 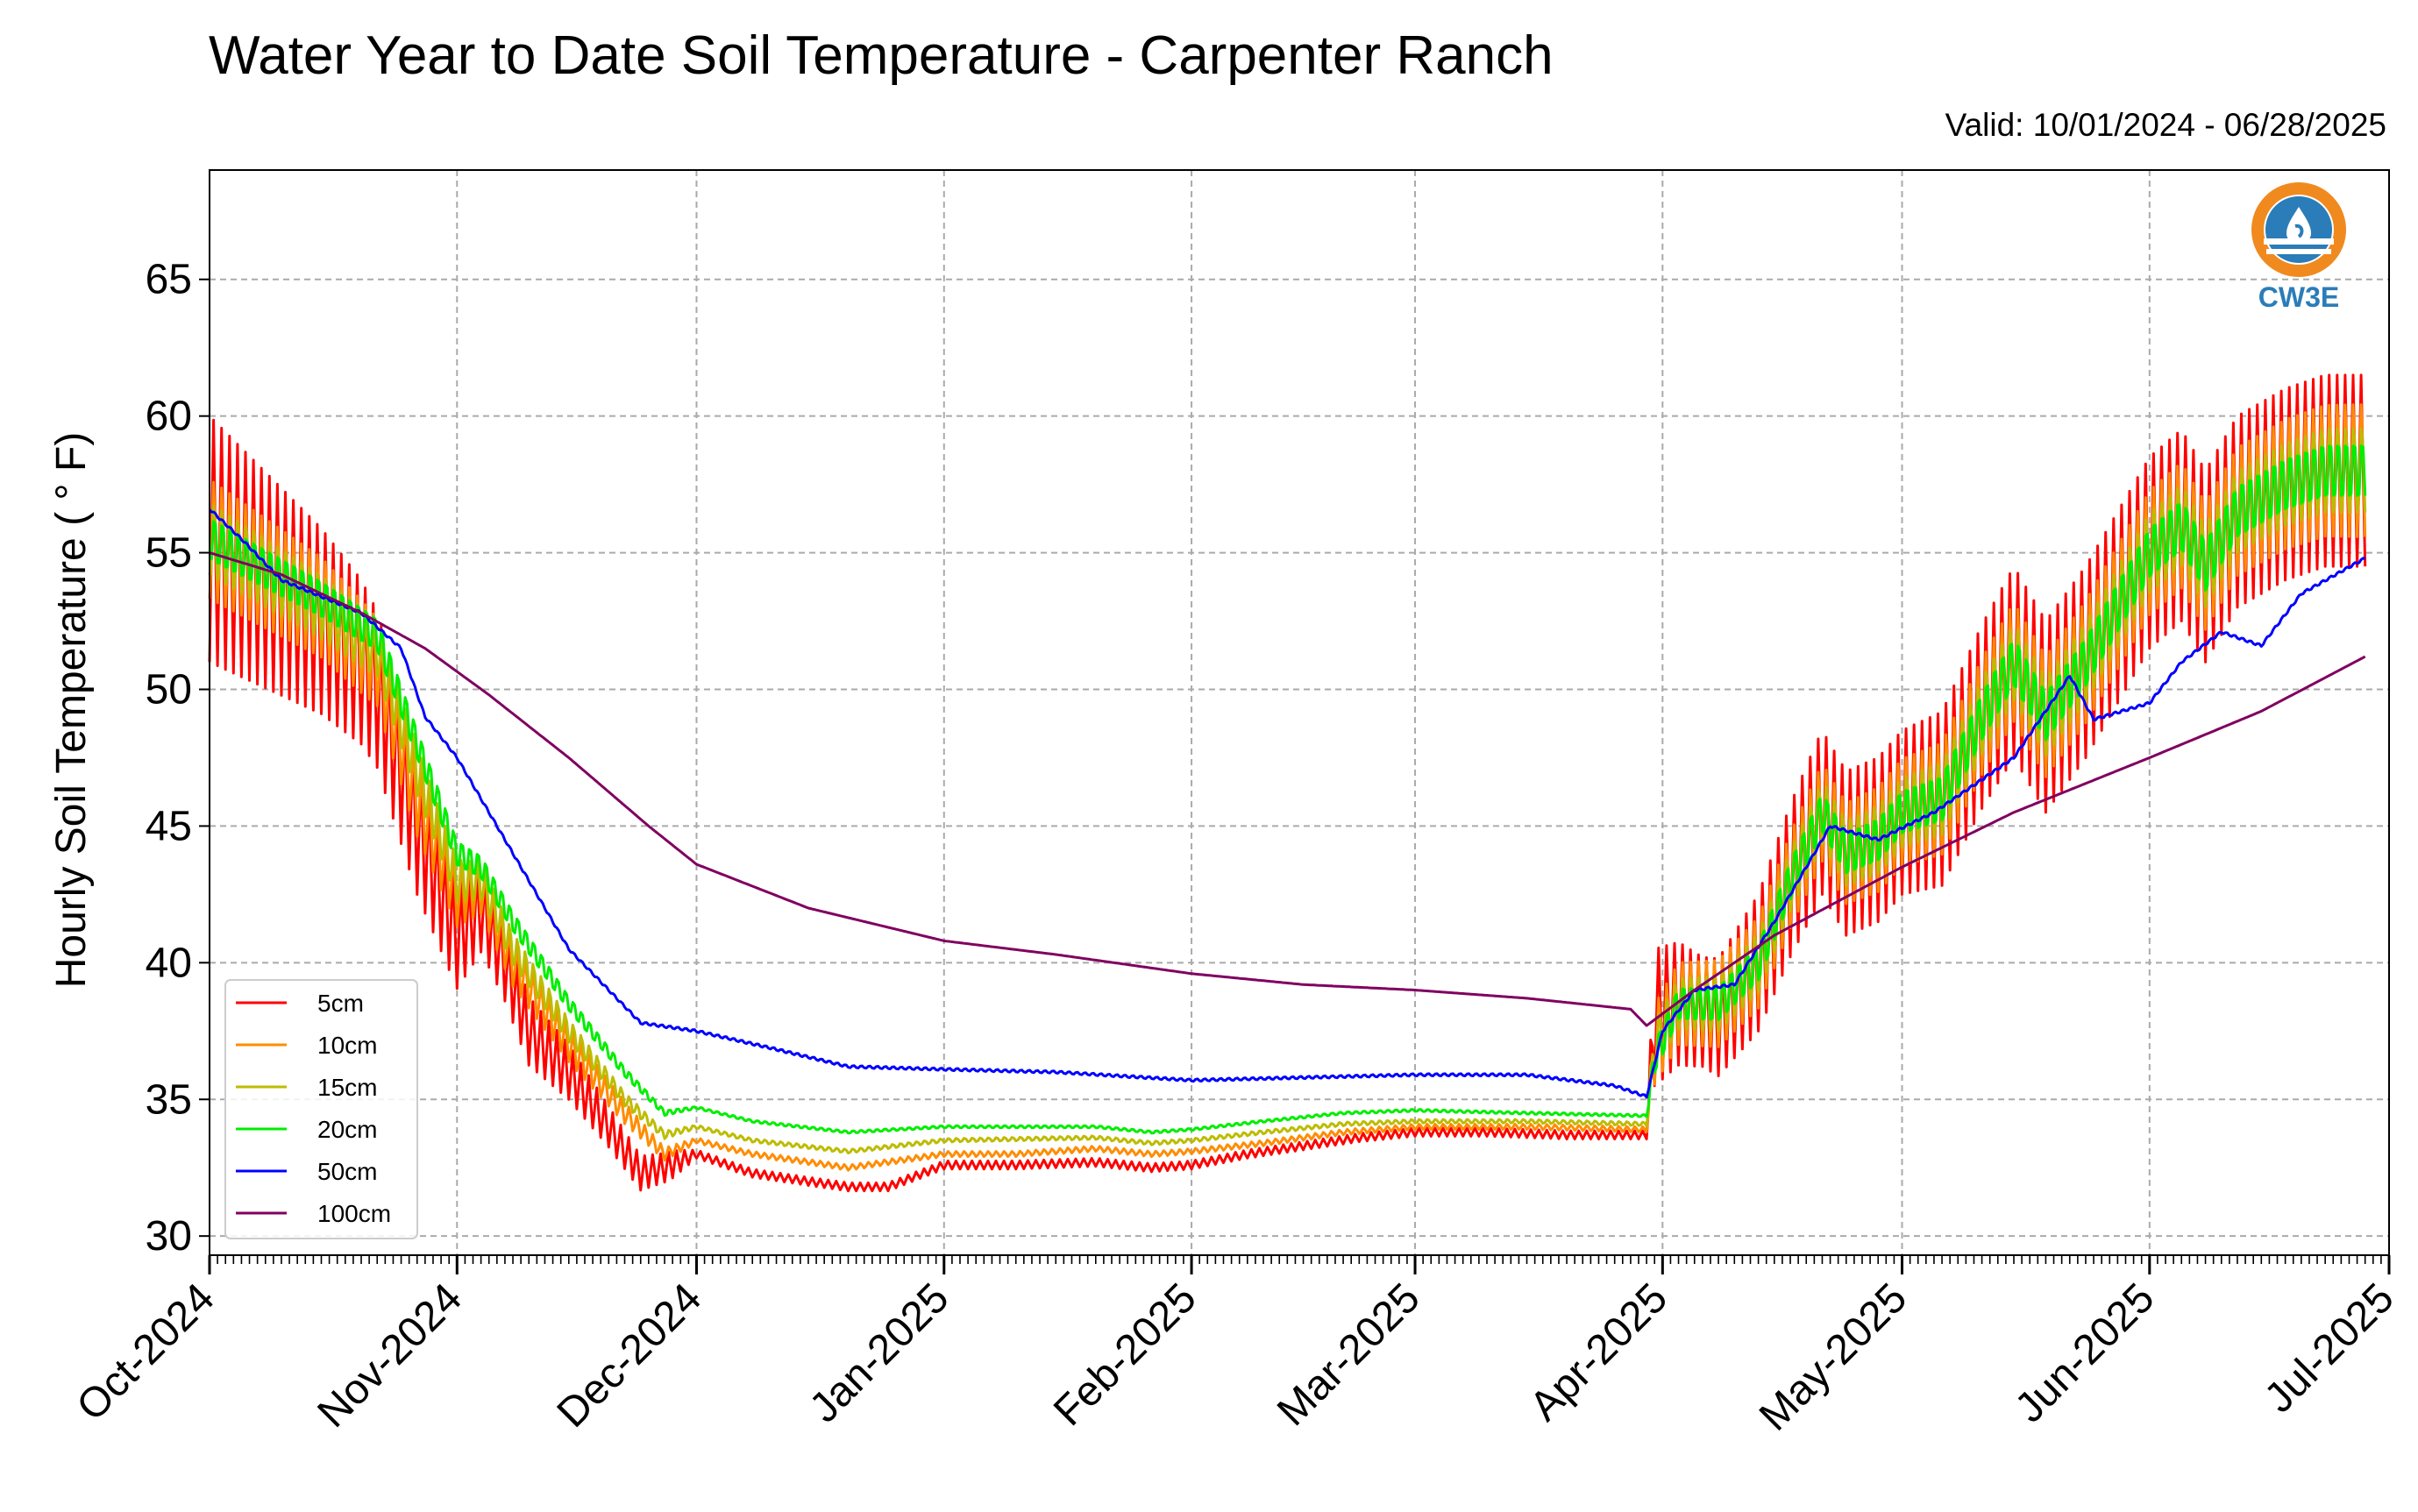 What do you see at coordinates (1833, 1356) in the screenshot?
I see `x-tick-label: May-2025` at bounding box center [1833, 1356].